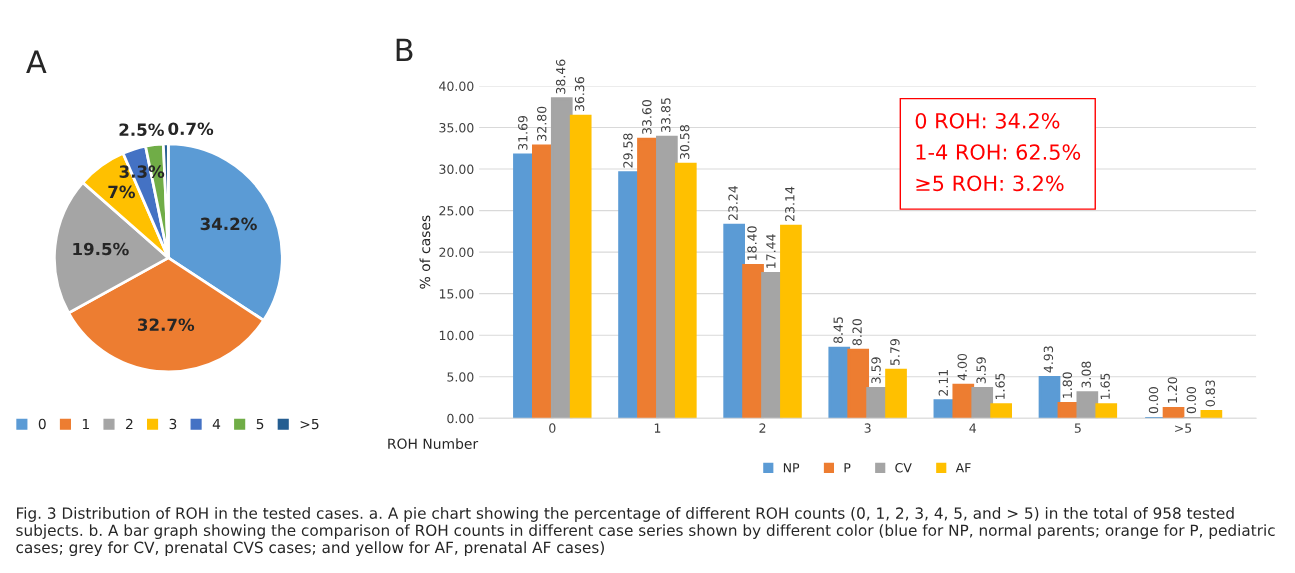 The height and width of the screenshot is (573, 1295). Describe the element at coordinates (142, 171) in the screenshot. I see `data-label: 3.3%` at that location.